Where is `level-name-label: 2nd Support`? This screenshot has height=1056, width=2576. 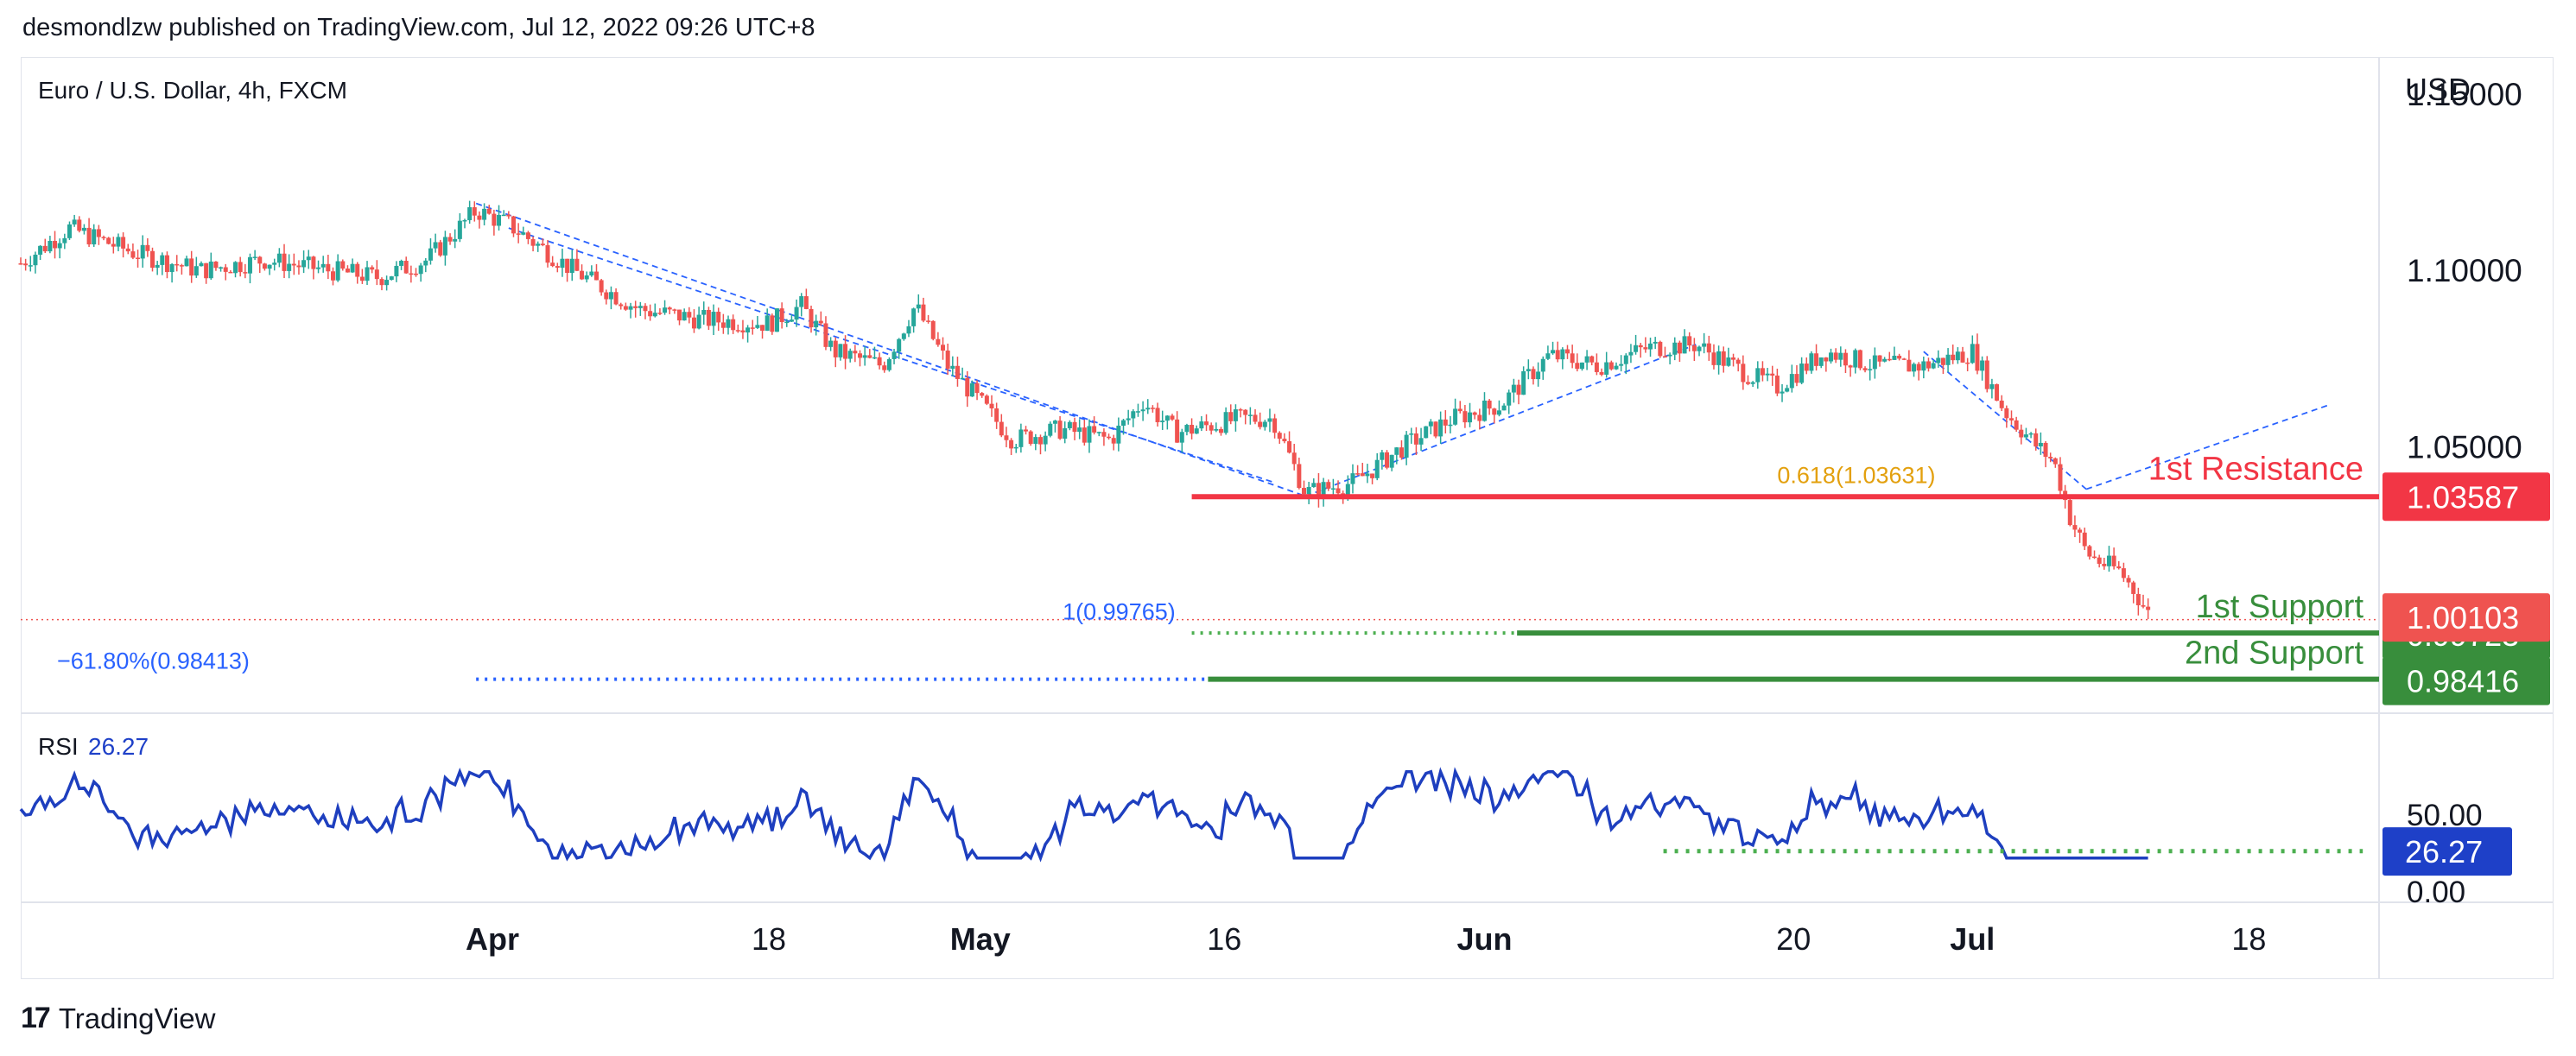 level-name-label: 2nd Support is located at coordinates (2274, 653).